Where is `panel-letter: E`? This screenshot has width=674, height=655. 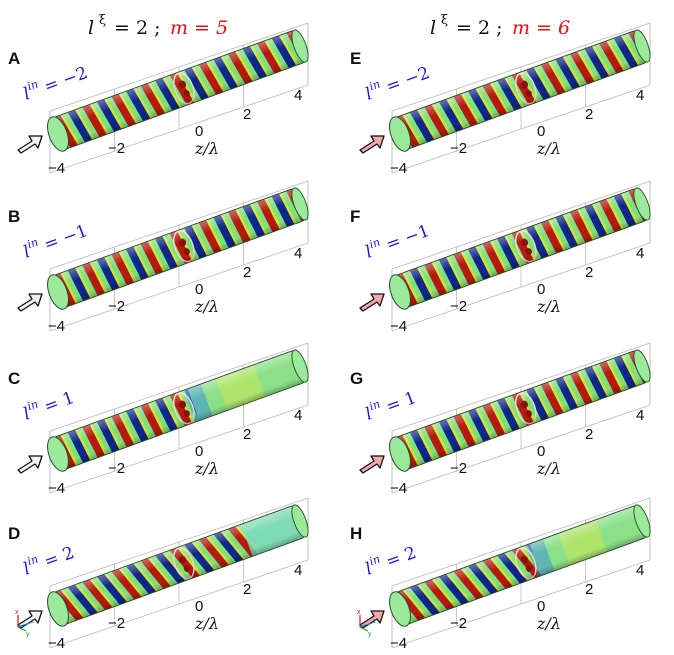
panel-letter: E is located at coordinates (355, 58).